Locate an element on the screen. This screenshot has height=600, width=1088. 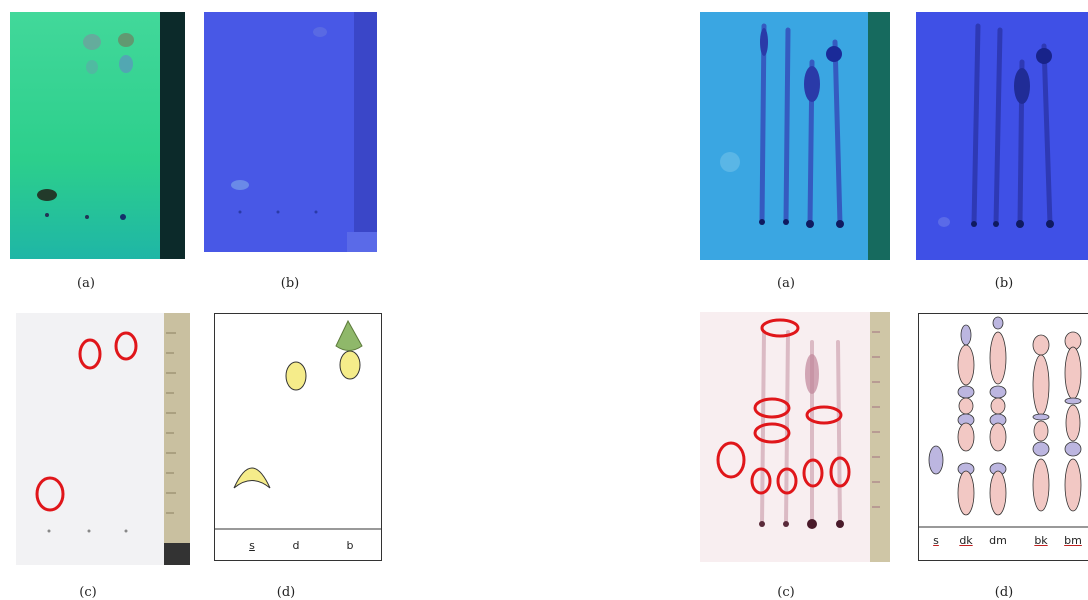
lane-dk-spots is located at coordinates (966, 420).